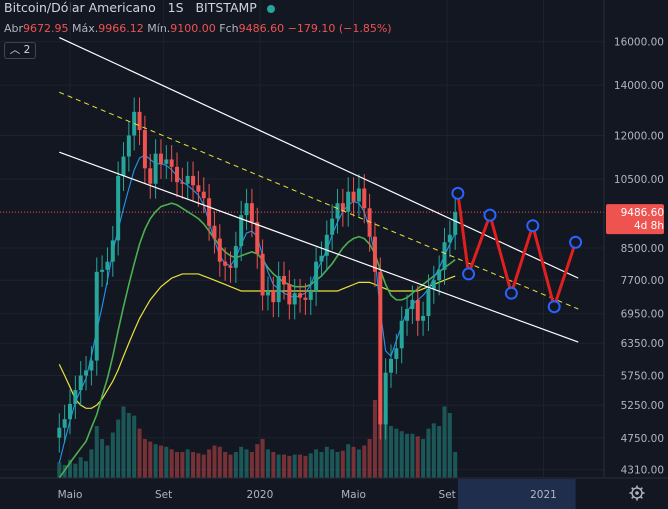 This screenshot has width=668, height=509. I want to click on chart-settings, so click(637, 493).